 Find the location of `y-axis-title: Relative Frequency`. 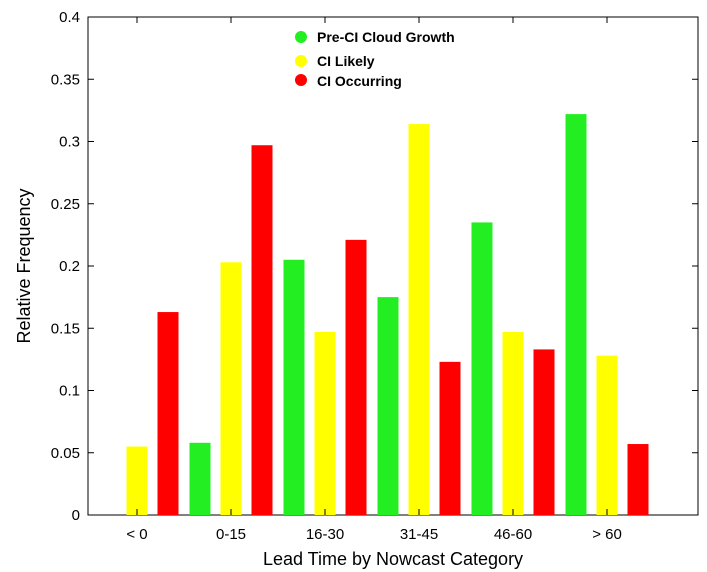

y-axis-title: Relative Frequency is located at coordinates (24, 265).